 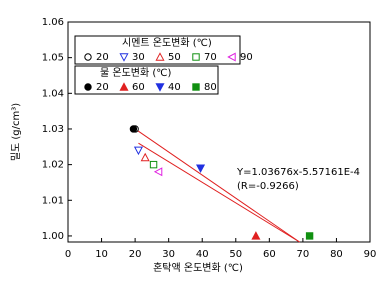 I want to click on legend-label: 80, so click(x=210, y=87).